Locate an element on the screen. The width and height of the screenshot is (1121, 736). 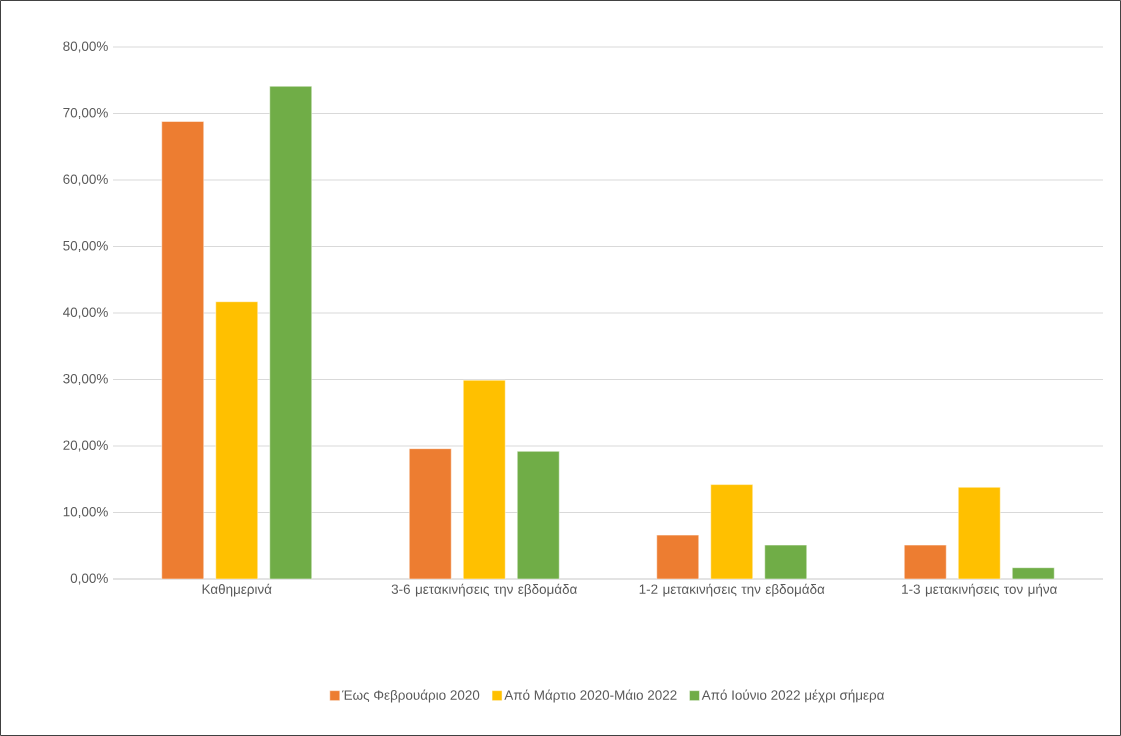
legend-label: Από Ιούνιο 2022 μέχρι σήμερα is located at coordinates (793, 696).